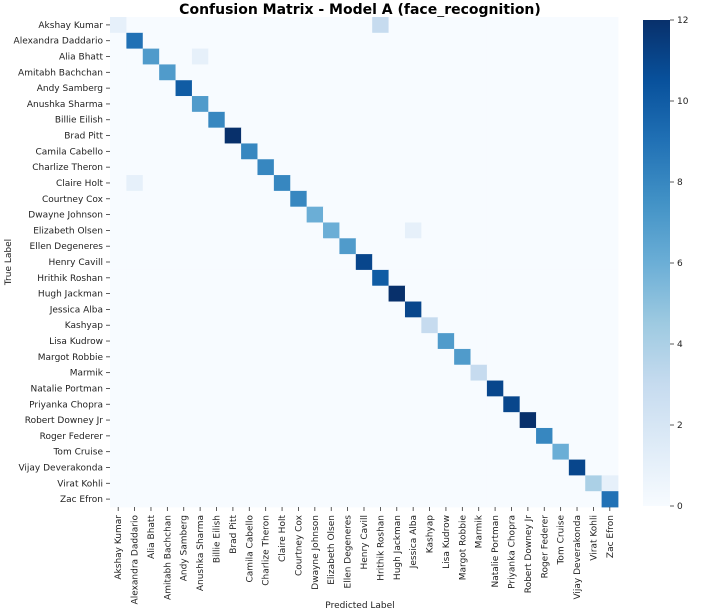 This screenshot has height=612, width=711. What do you see at coordinates (529, 554) in the screenshot?
I see `x-tick-label: Robert Downey Jr` at bounding box center [529, 554].